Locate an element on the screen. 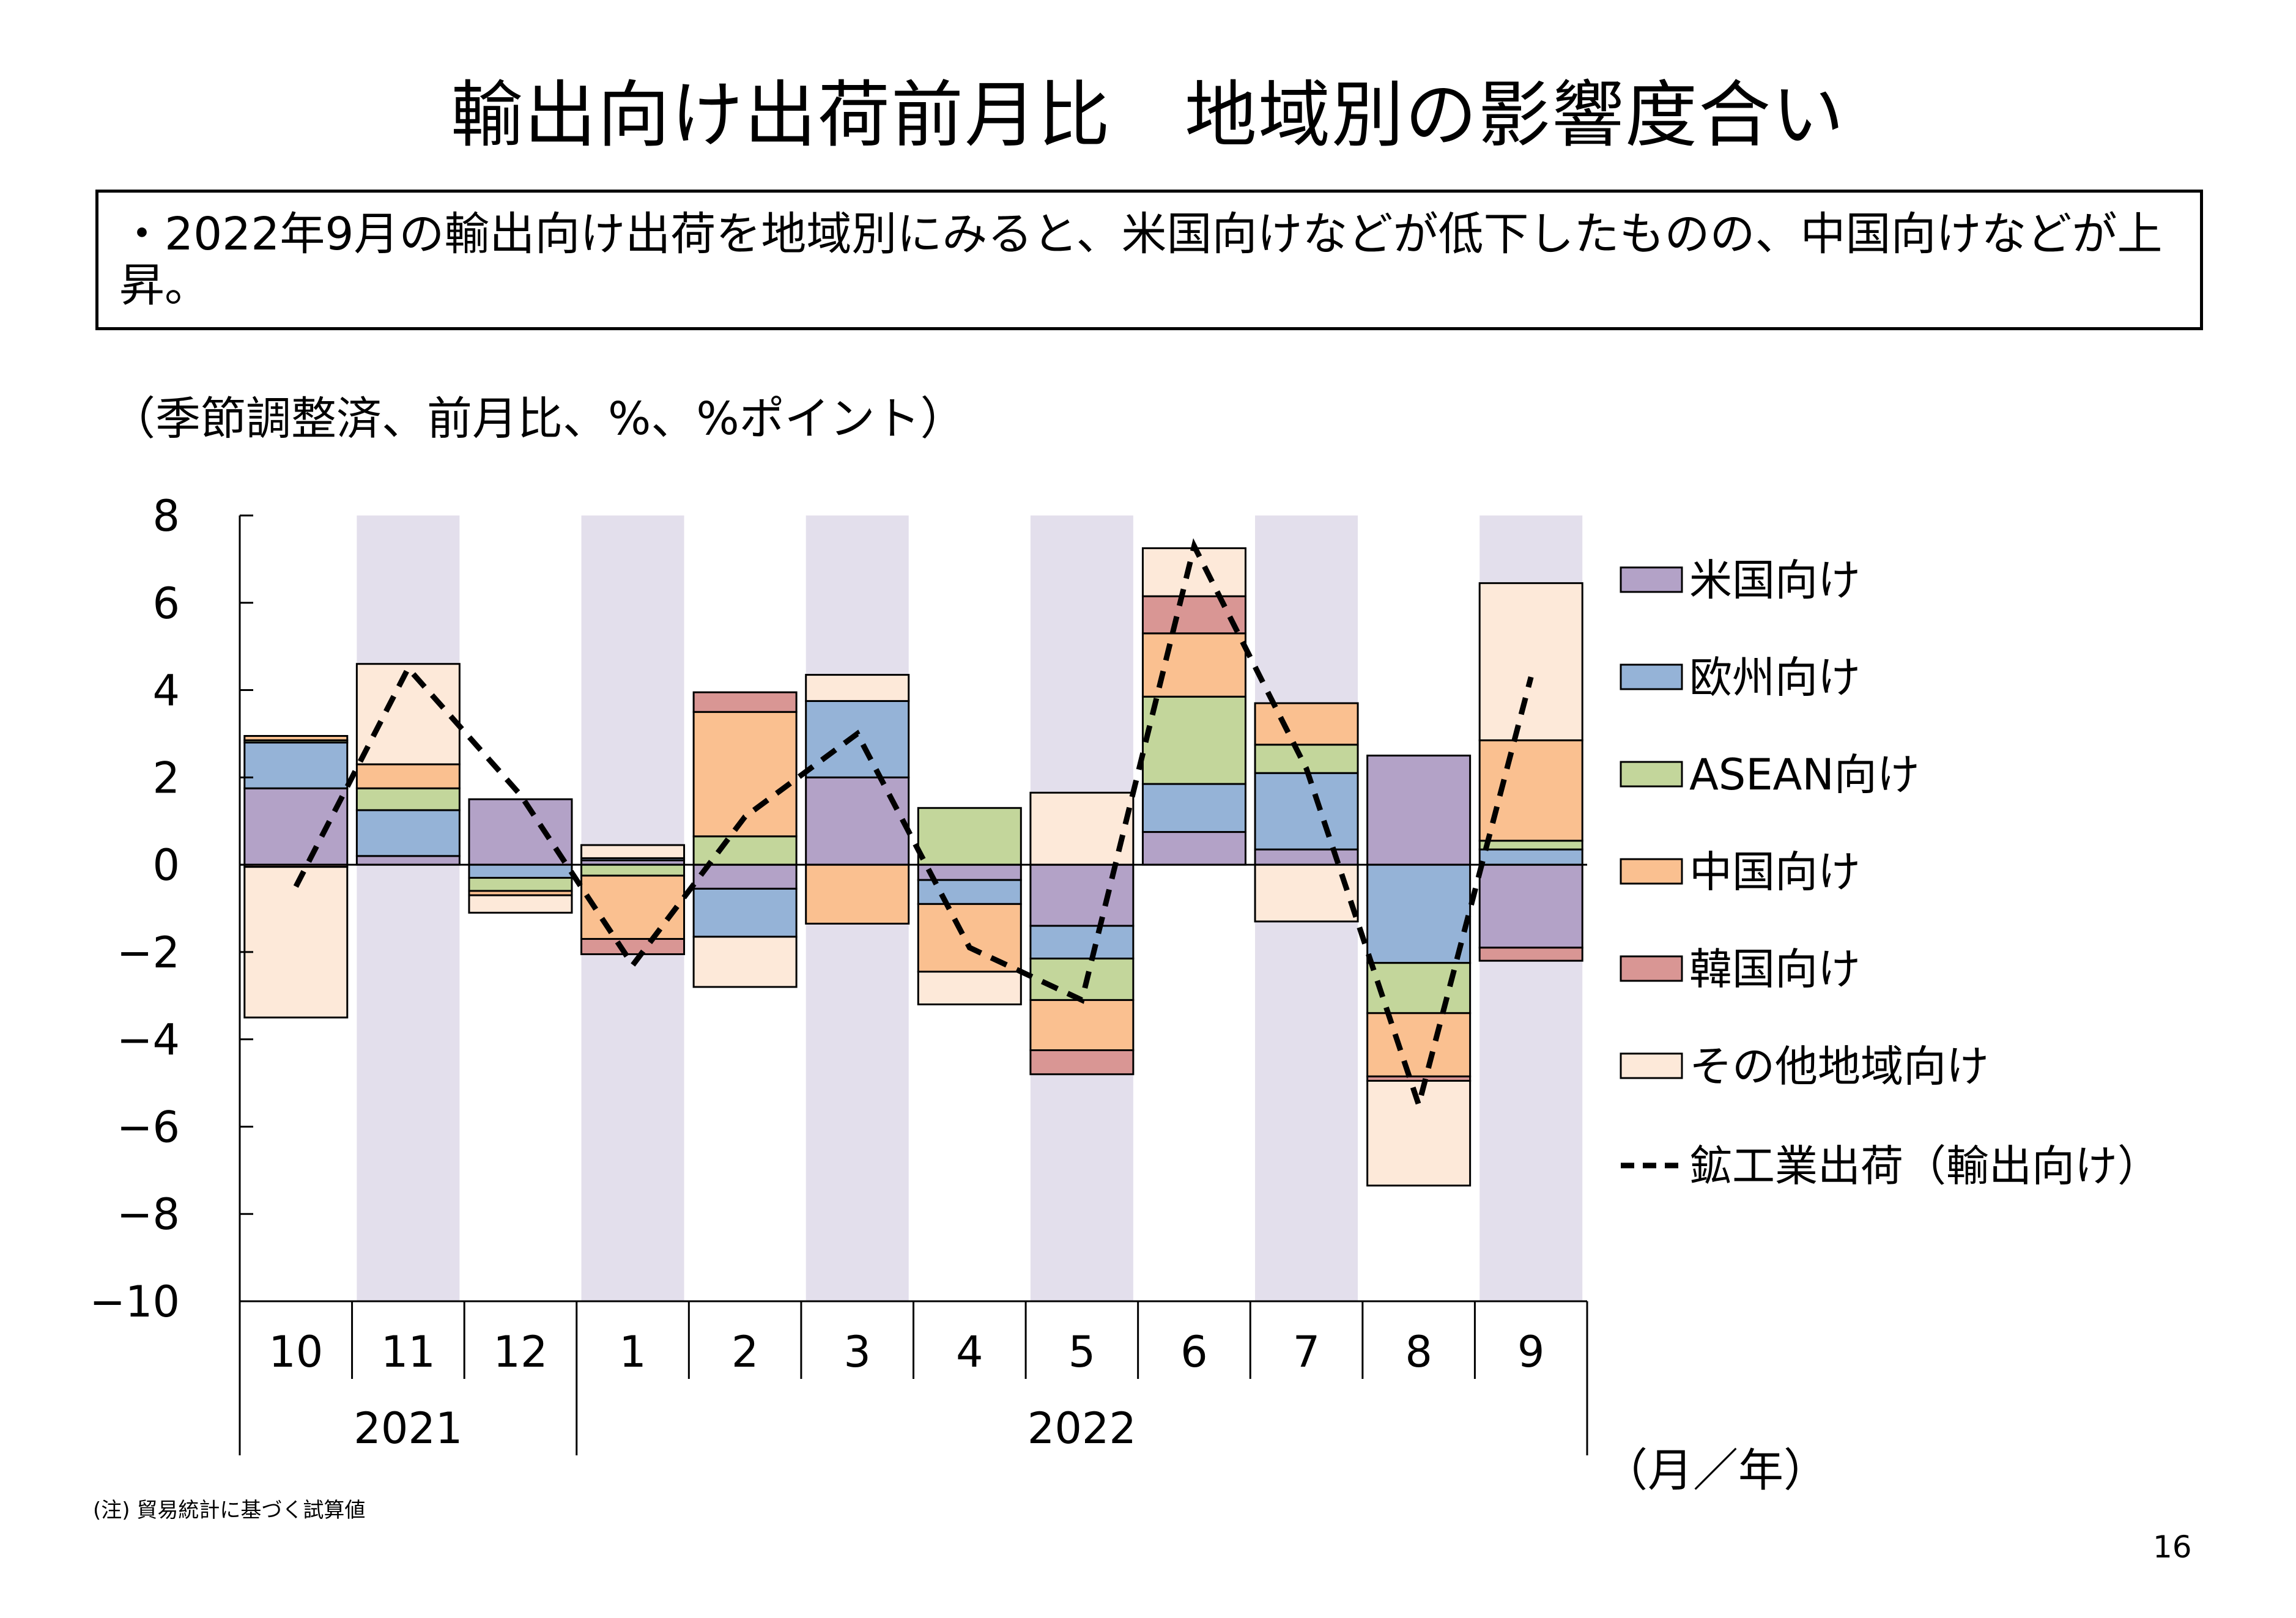  legend-swatch-us is located at coordinates (1652, 579).